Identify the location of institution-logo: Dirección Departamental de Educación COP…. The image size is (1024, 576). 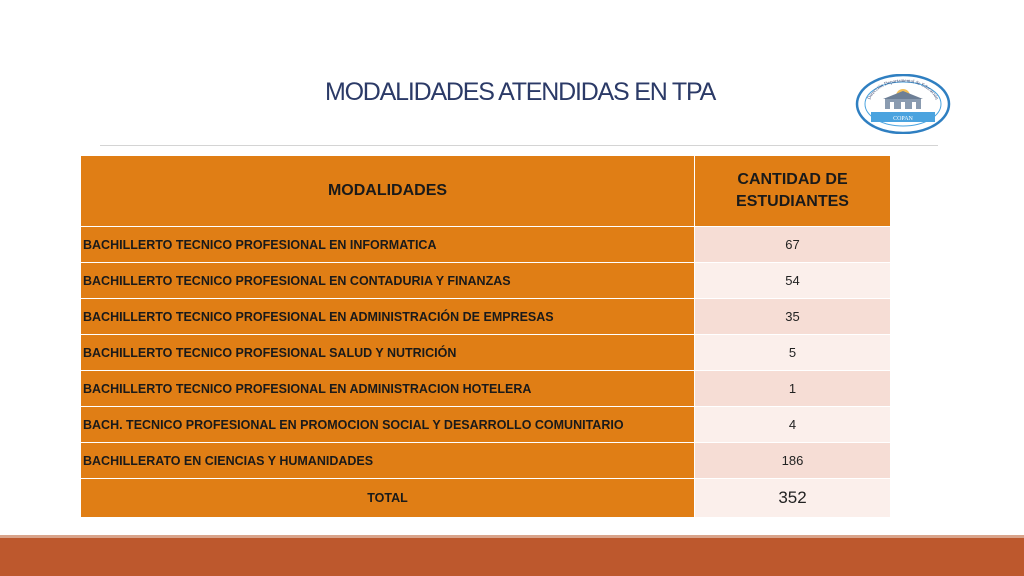
(903, 104).